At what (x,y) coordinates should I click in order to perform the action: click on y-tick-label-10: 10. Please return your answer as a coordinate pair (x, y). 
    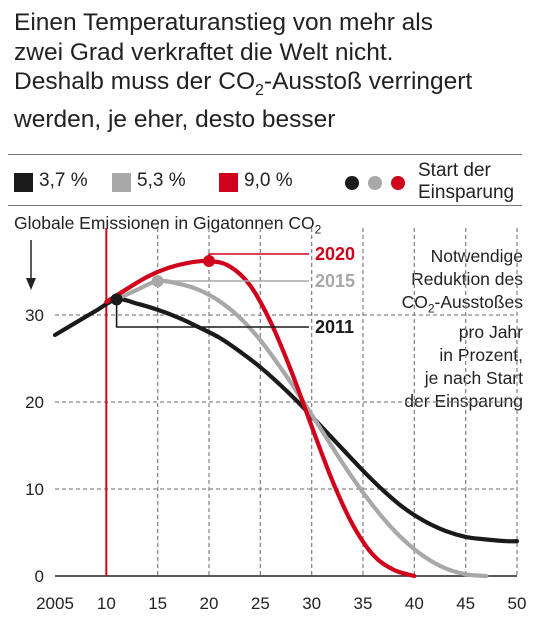
    Looking at the image, I should click on (34, 489).